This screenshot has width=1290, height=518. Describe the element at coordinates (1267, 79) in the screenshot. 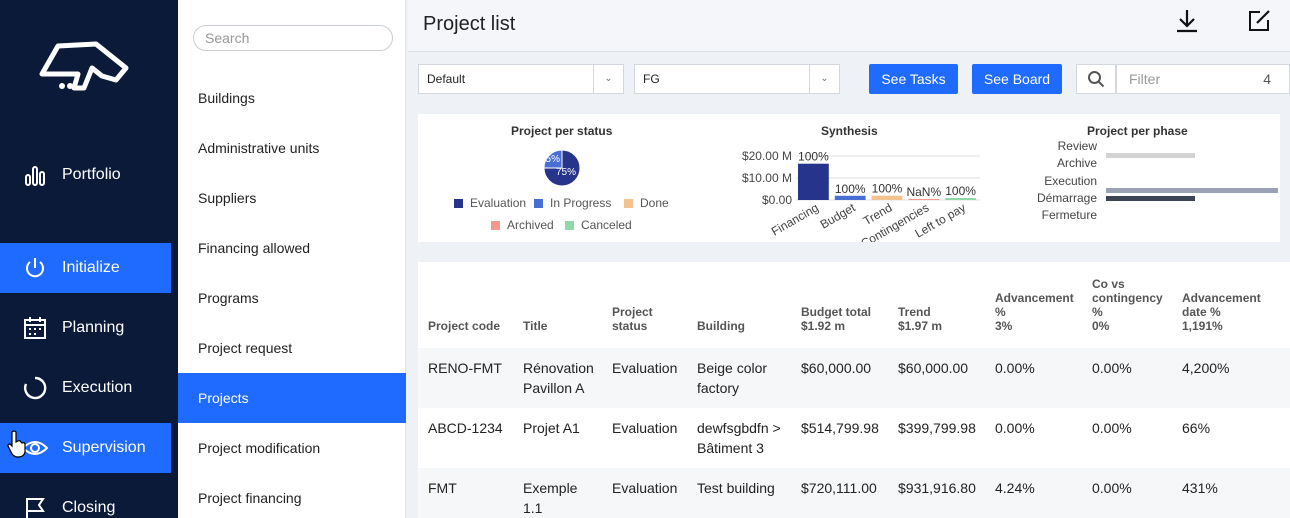

I see `filter-count: 4` at that location.